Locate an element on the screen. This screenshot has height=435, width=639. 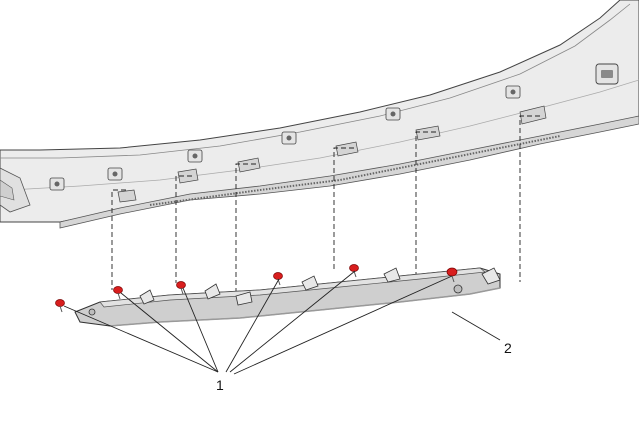
clips is located at coordinates (256, 288).